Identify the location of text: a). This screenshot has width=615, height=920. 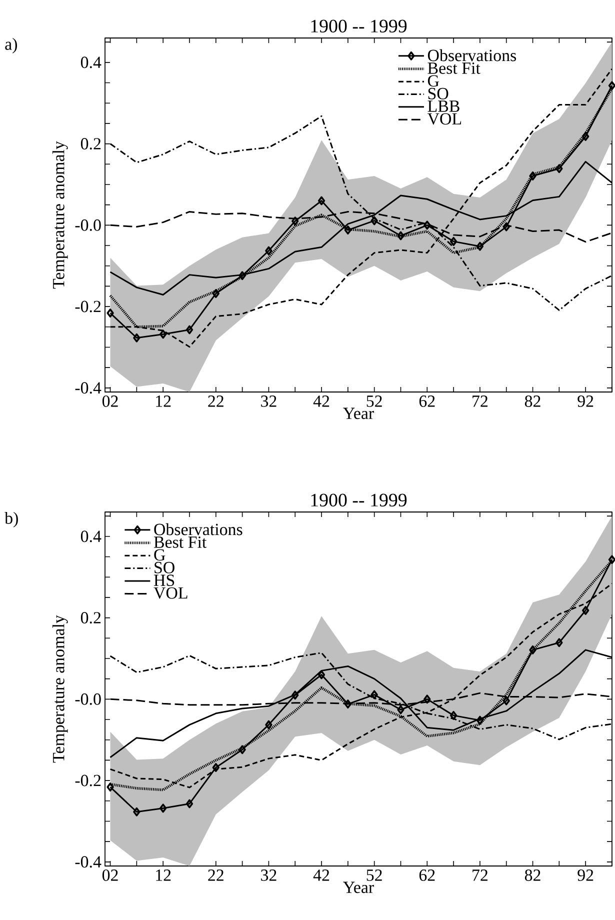
(11, 46).